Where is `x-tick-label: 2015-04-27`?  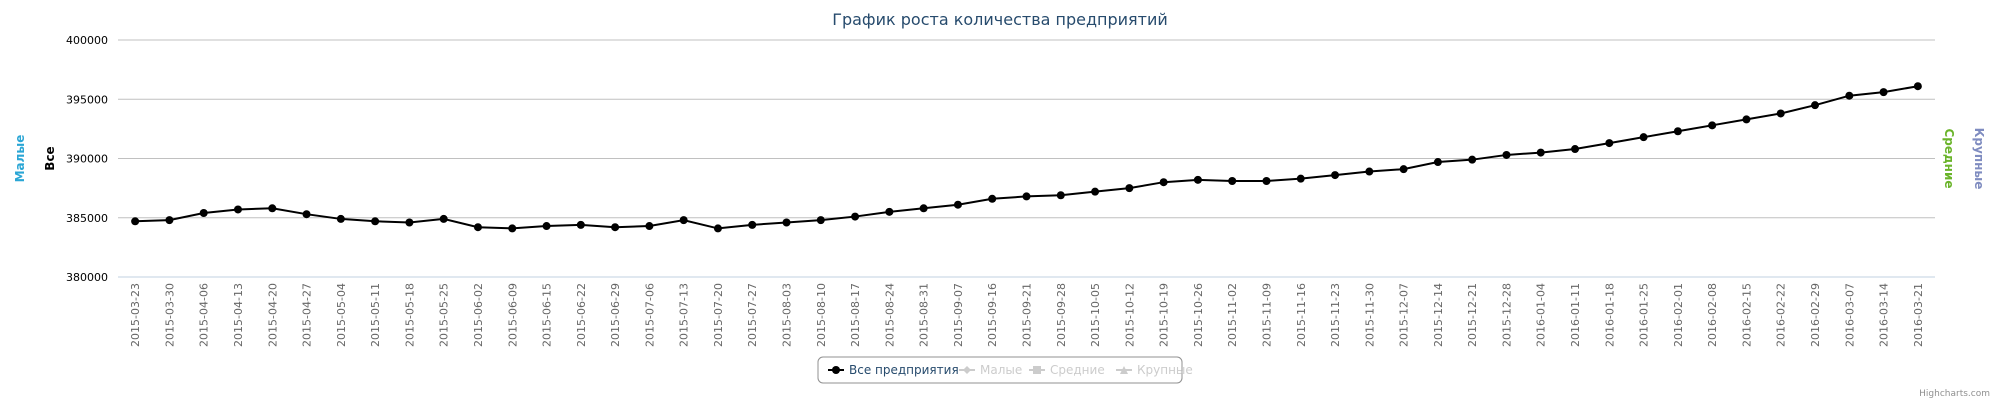 x-tick-label: 2015-04-27 is located at coordinates (307, 315).